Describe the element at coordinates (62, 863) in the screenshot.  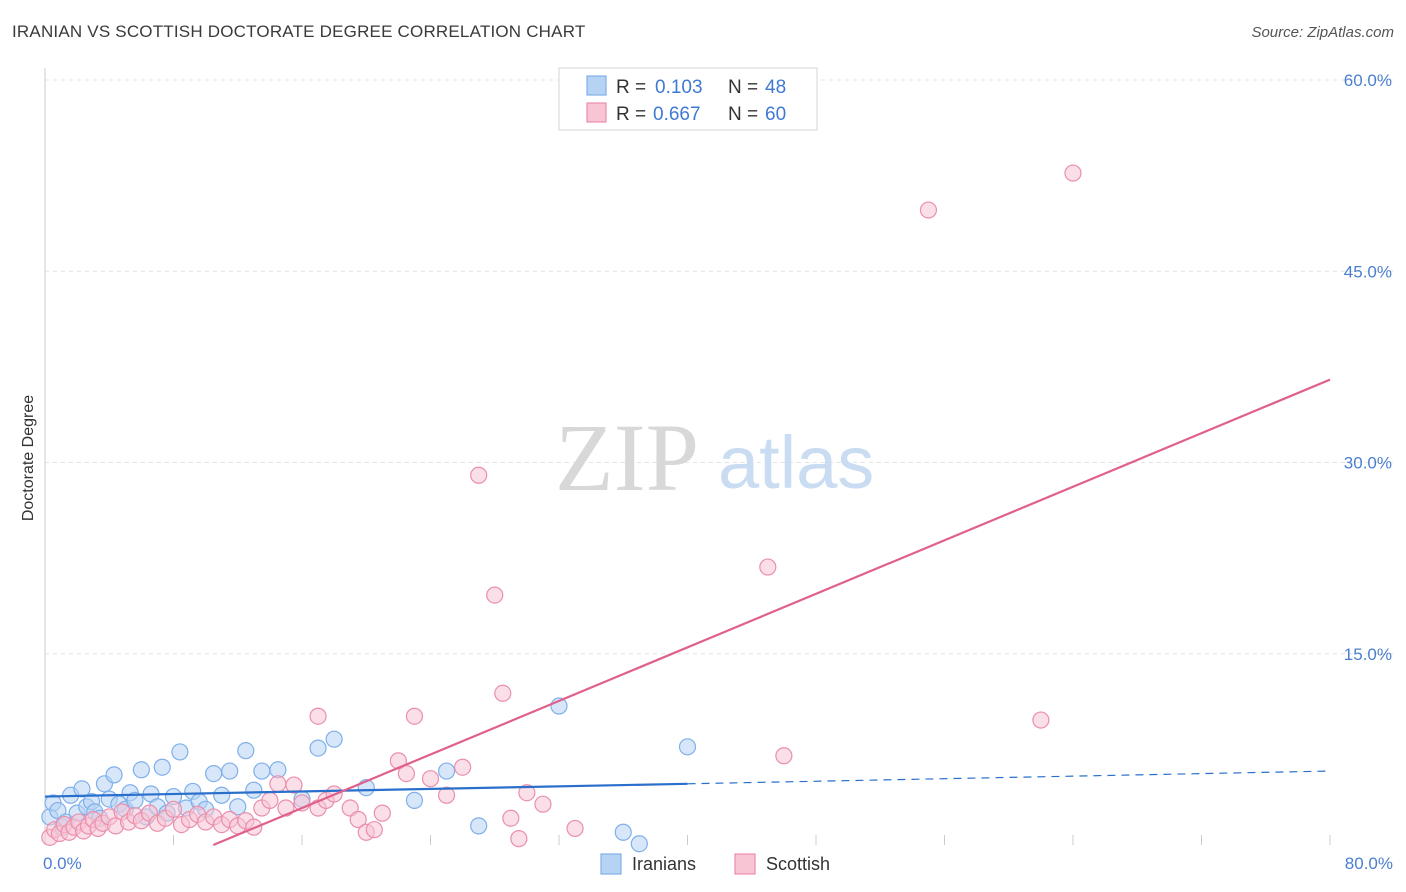
I see `x-tick-label: 0.0%` at that location.